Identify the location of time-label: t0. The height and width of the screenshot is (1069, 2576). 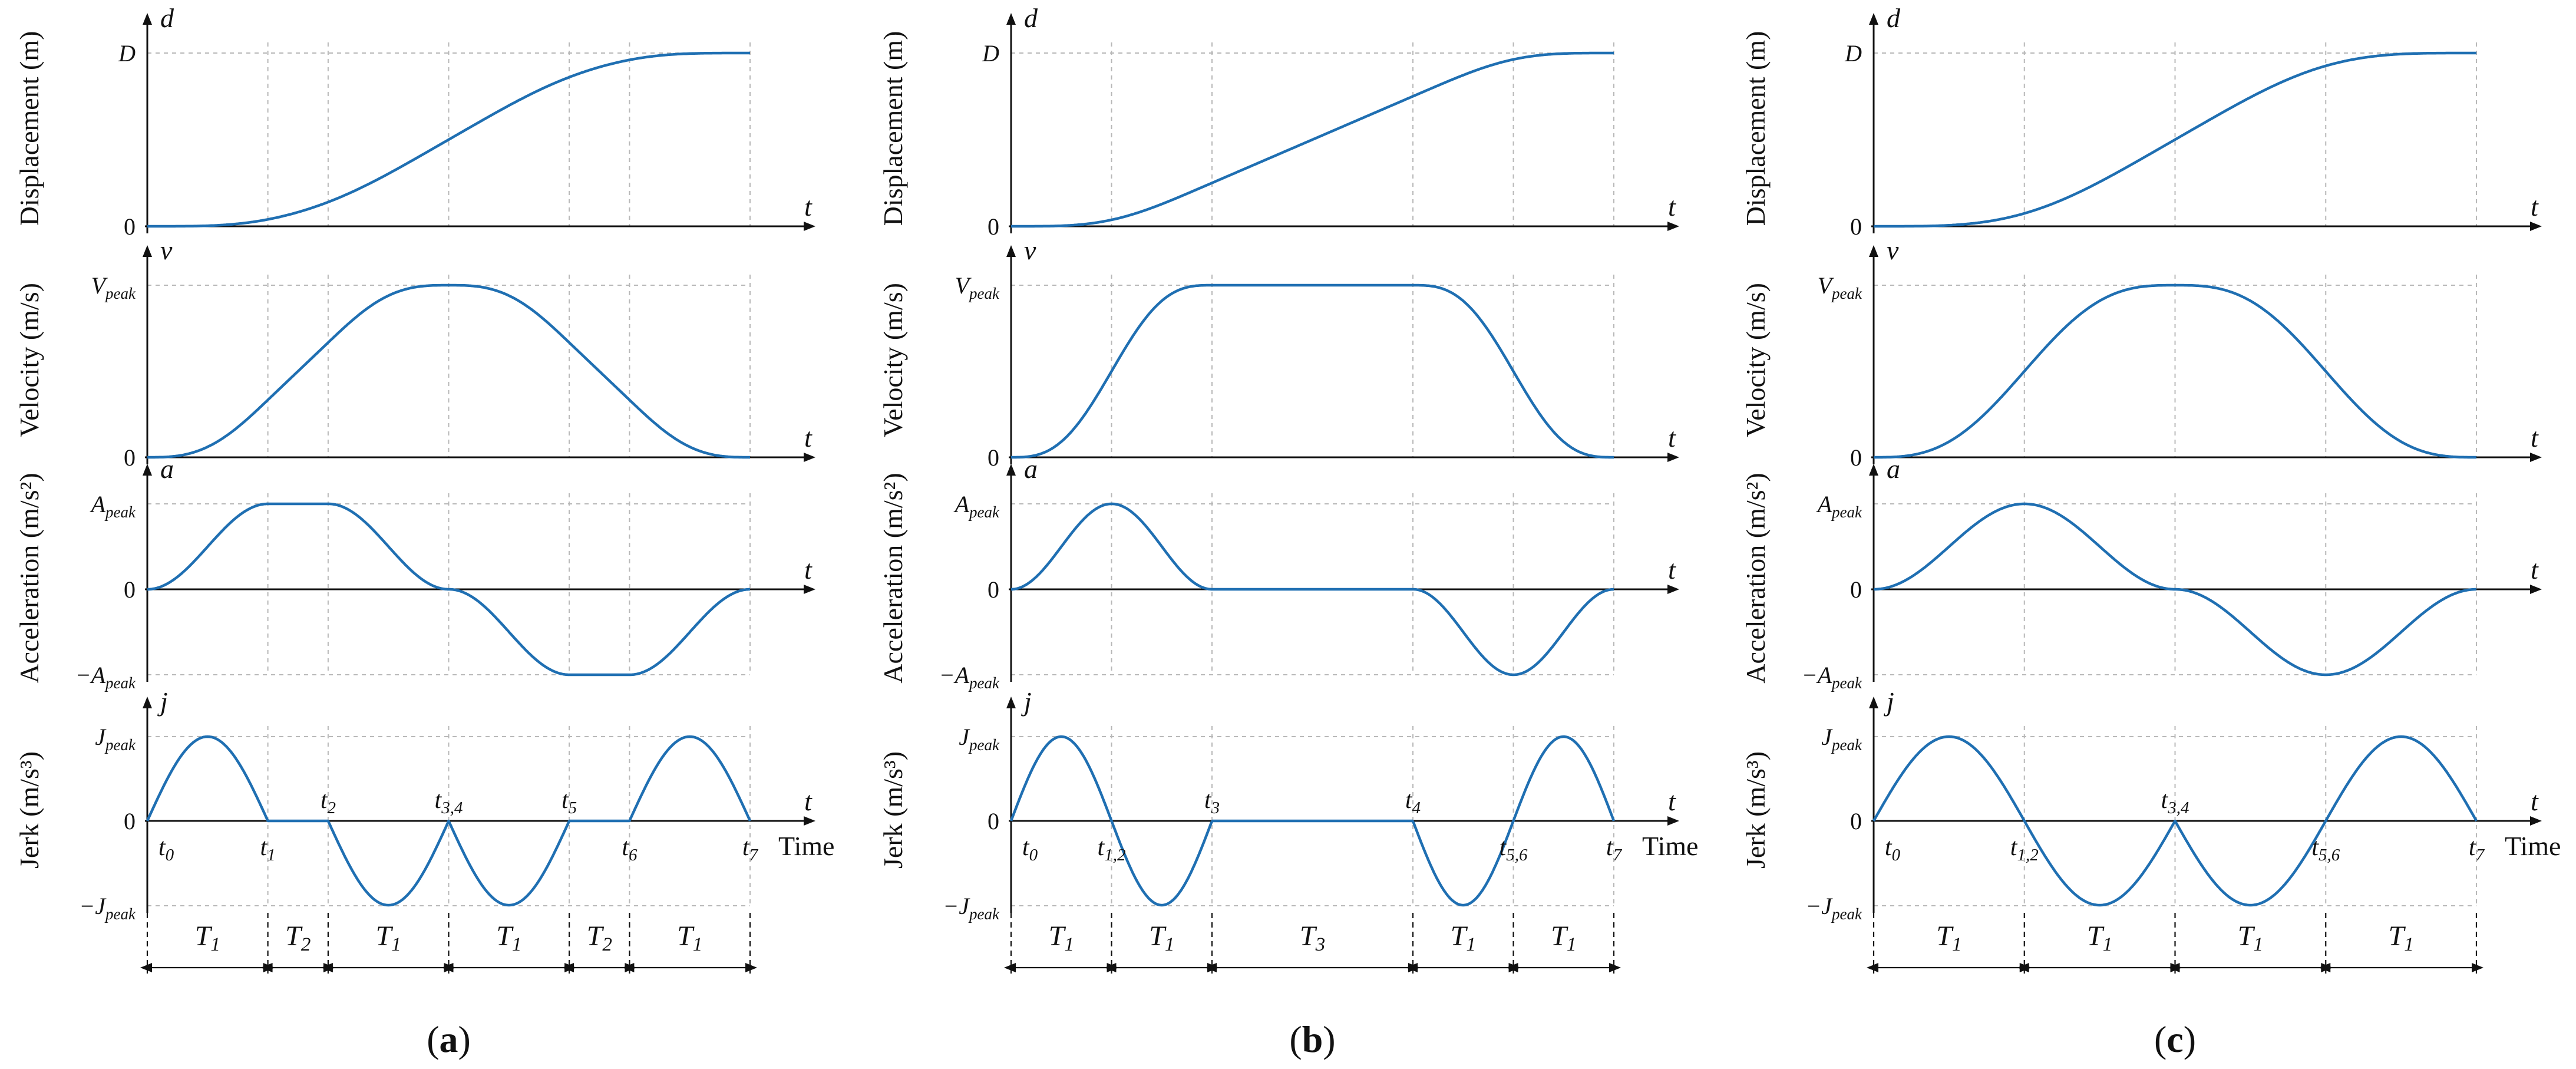
(166, 849).